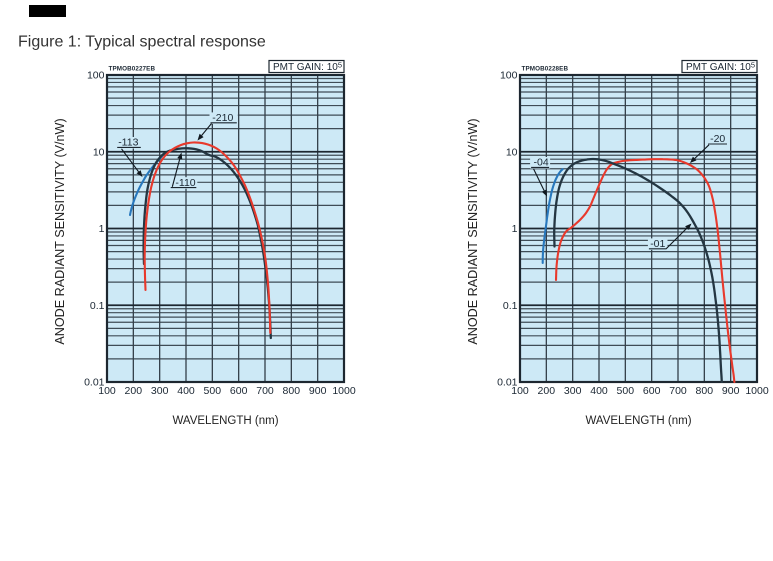  What do you see at coordinates (128, 143) in the screenshot?
I see `svg-text: -113` at bounding box center [128, 143].